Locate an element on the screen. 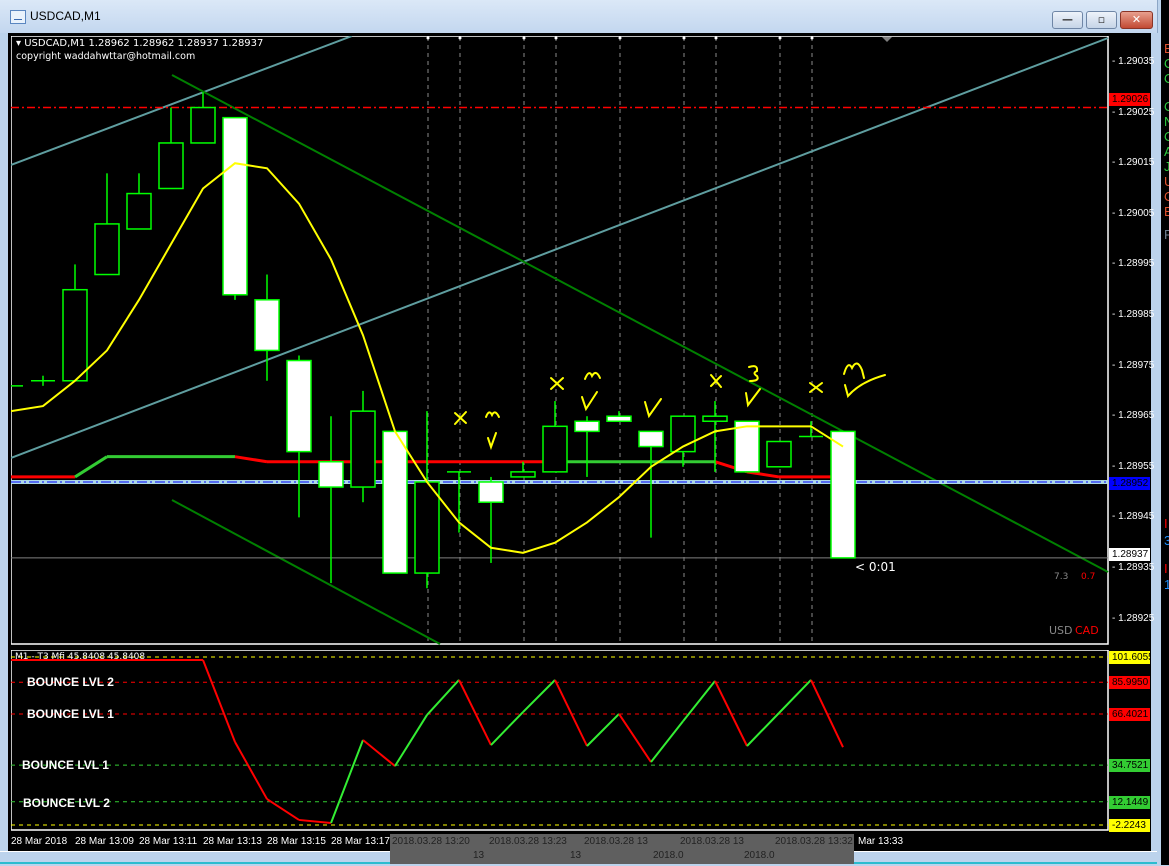  handwritten-m-mark is located at coordinates (492, 414).